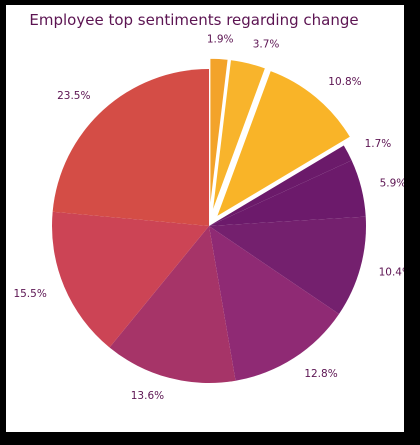 The height and width of the screenshot is (445, 420). I want to click on chart-title: Employee top sentiments regarding change, so click(193, 20).